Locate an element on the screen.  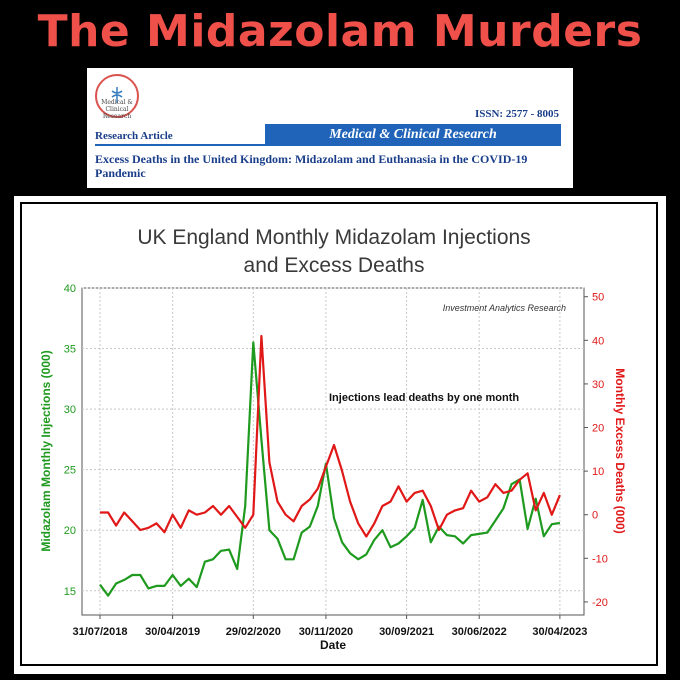
y-right-tick-label: 50 is located at coordinates (598, 298).